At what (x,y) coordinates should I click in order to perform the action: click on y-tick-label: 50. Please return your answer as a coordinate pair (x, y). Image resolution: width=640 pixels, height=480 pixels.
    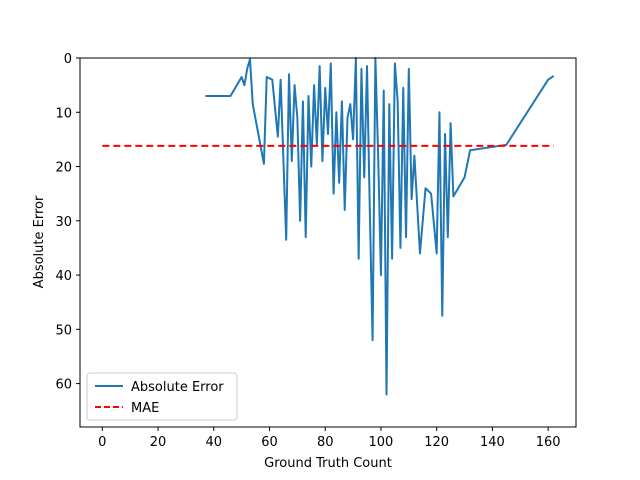
    Looking at the image, I should click on (63, 330).